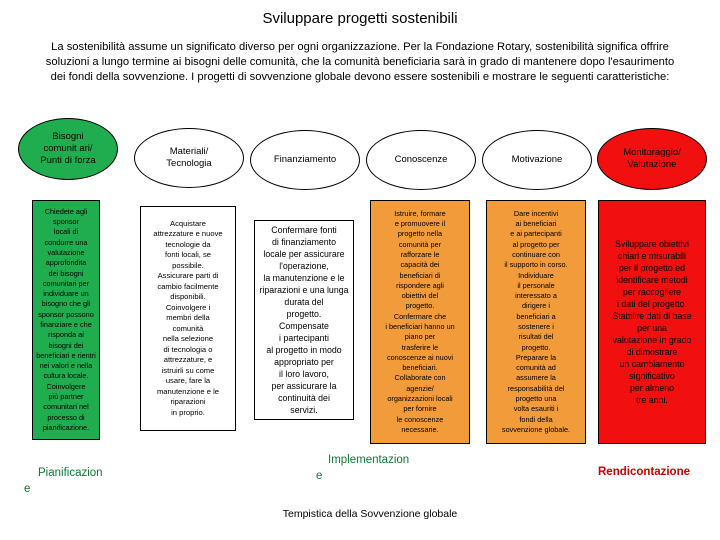  I want to click on heading-monitoring-evaluation-label: Monitoraggio/ Valutazione, so click(652, 158).